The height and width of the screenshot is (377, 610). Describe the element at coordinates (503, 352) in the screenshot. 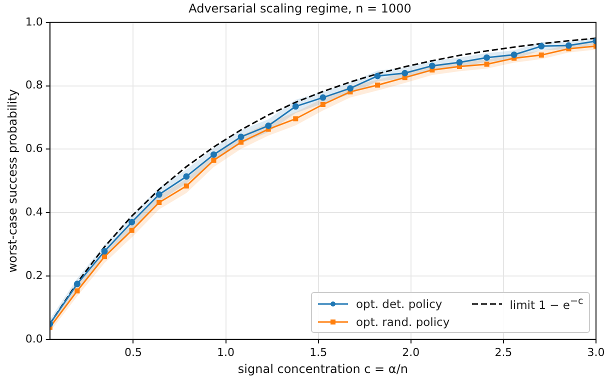

I see `x-tick-label: 2.5` at that location.